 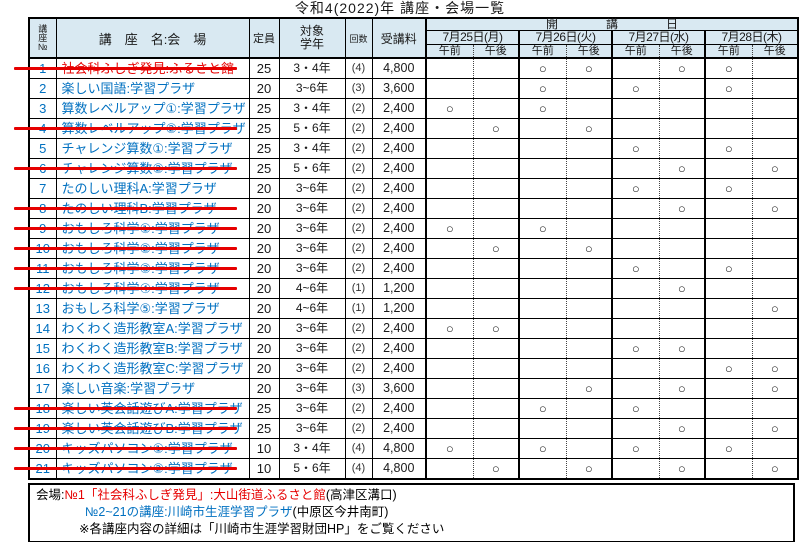 I want to click on grade: 3・4年, so click(x=312, y=68).